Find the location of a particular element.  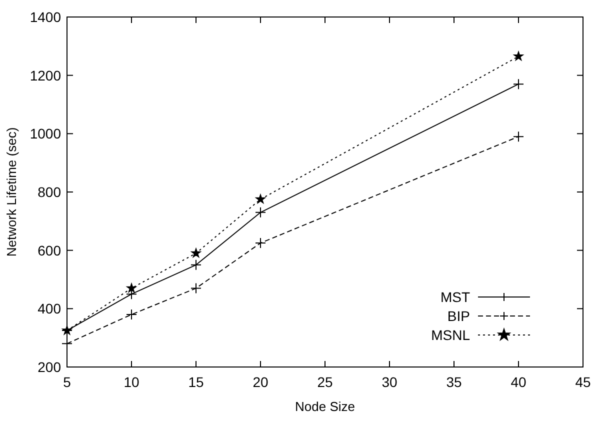

x-tick-label: 5 is located at coordinates (67, 382).